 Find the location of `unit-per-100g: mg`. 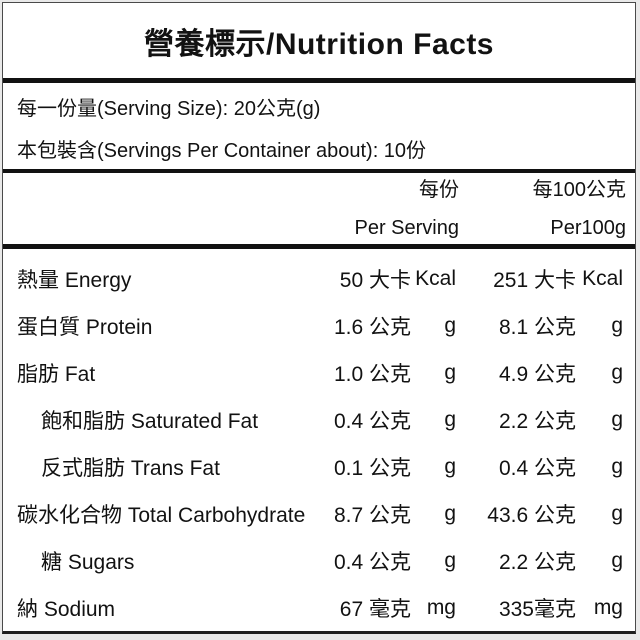

unit-per-100g: mg is located at coordinates (608, 607).